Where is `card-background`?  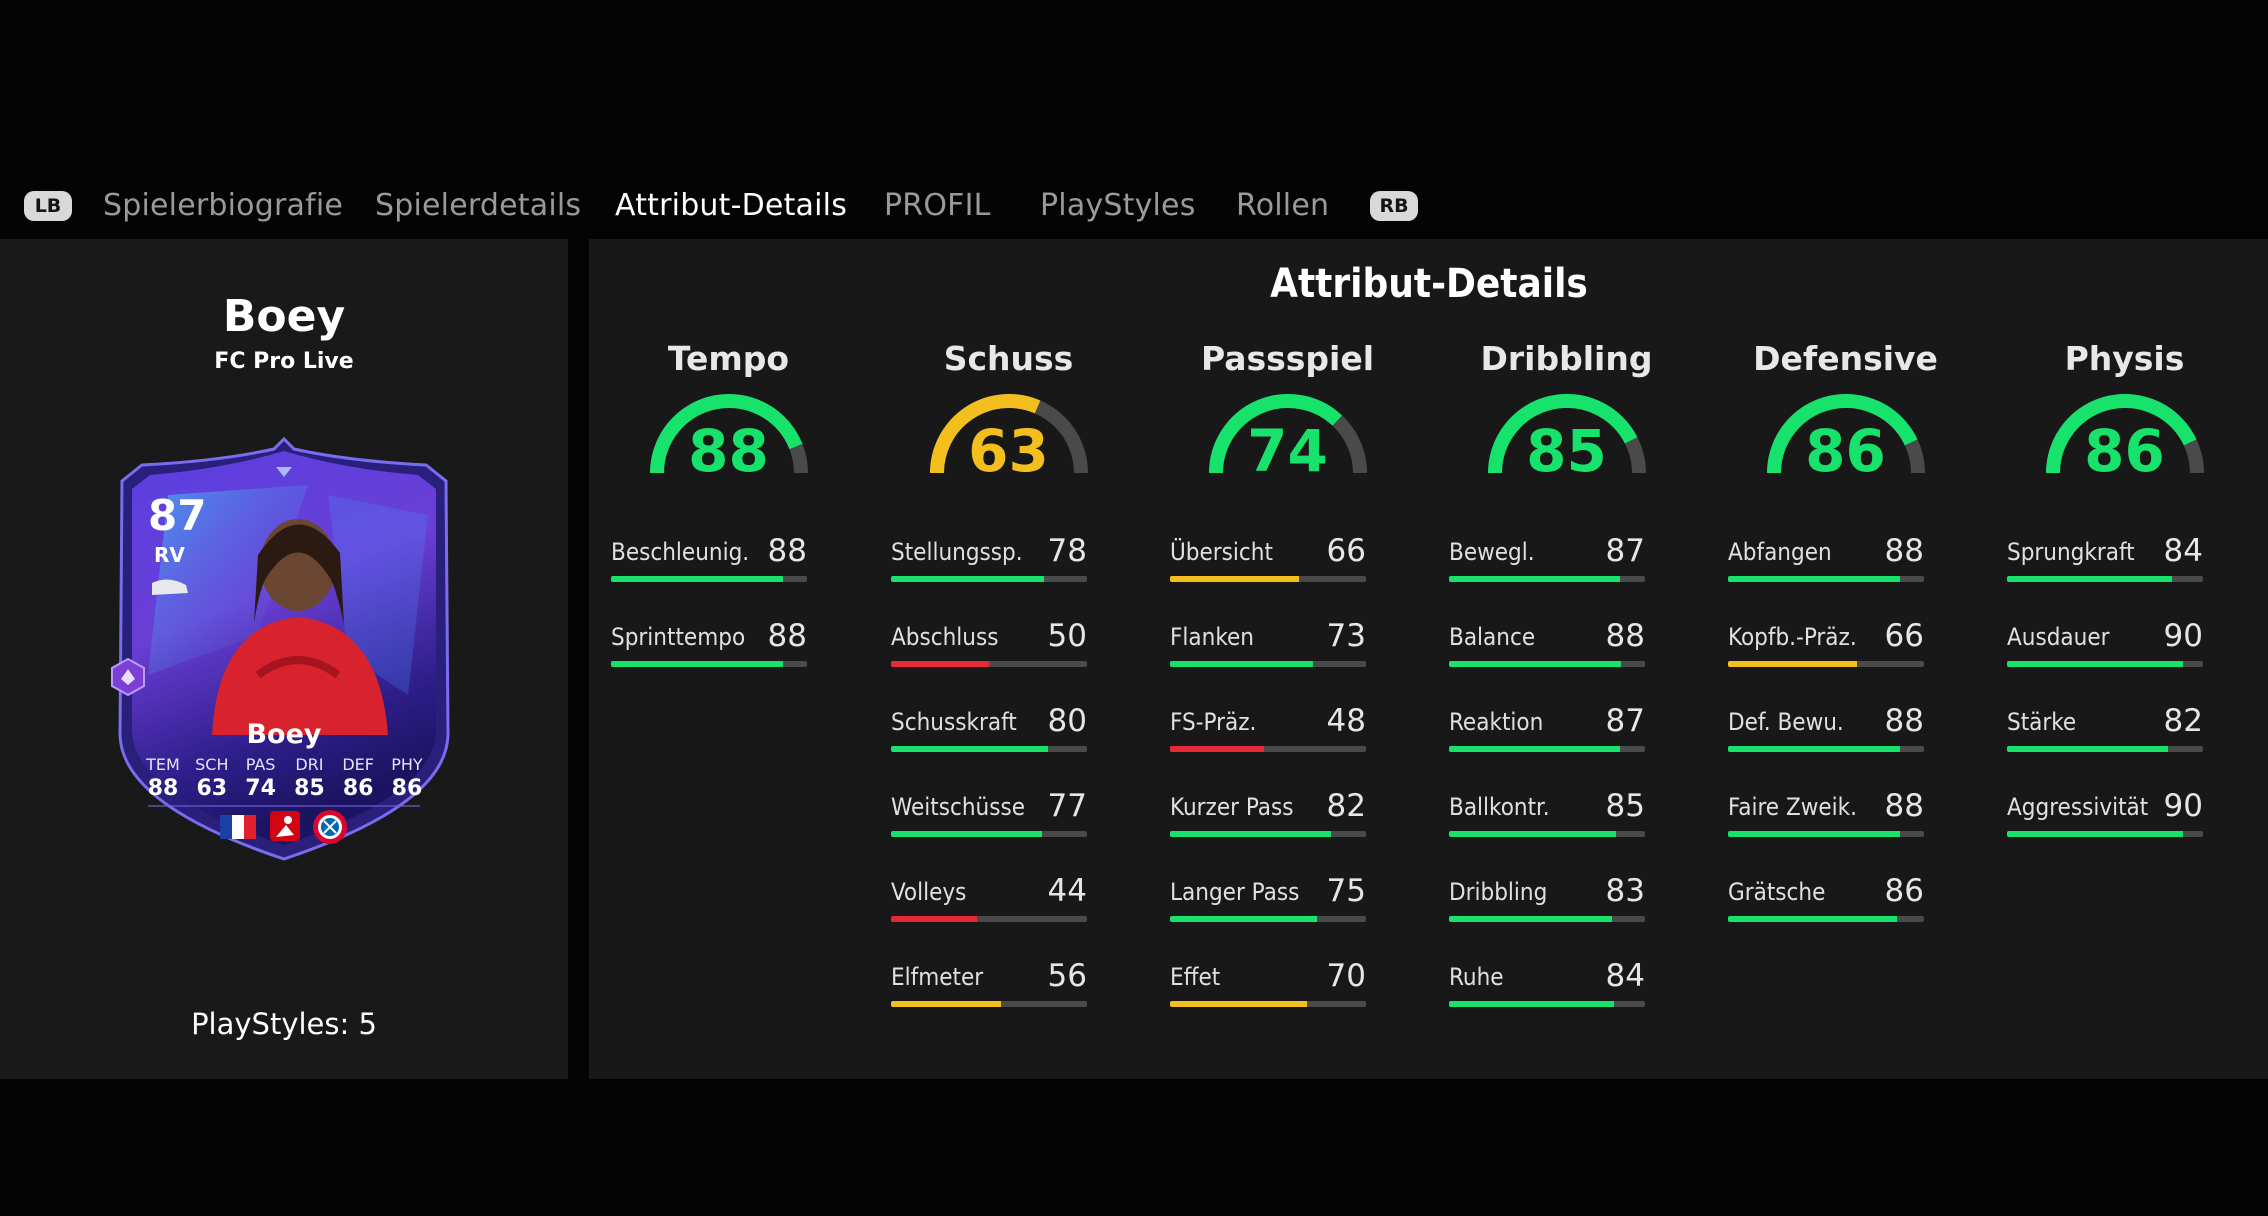
card-background is located at coordinates (284, 648).